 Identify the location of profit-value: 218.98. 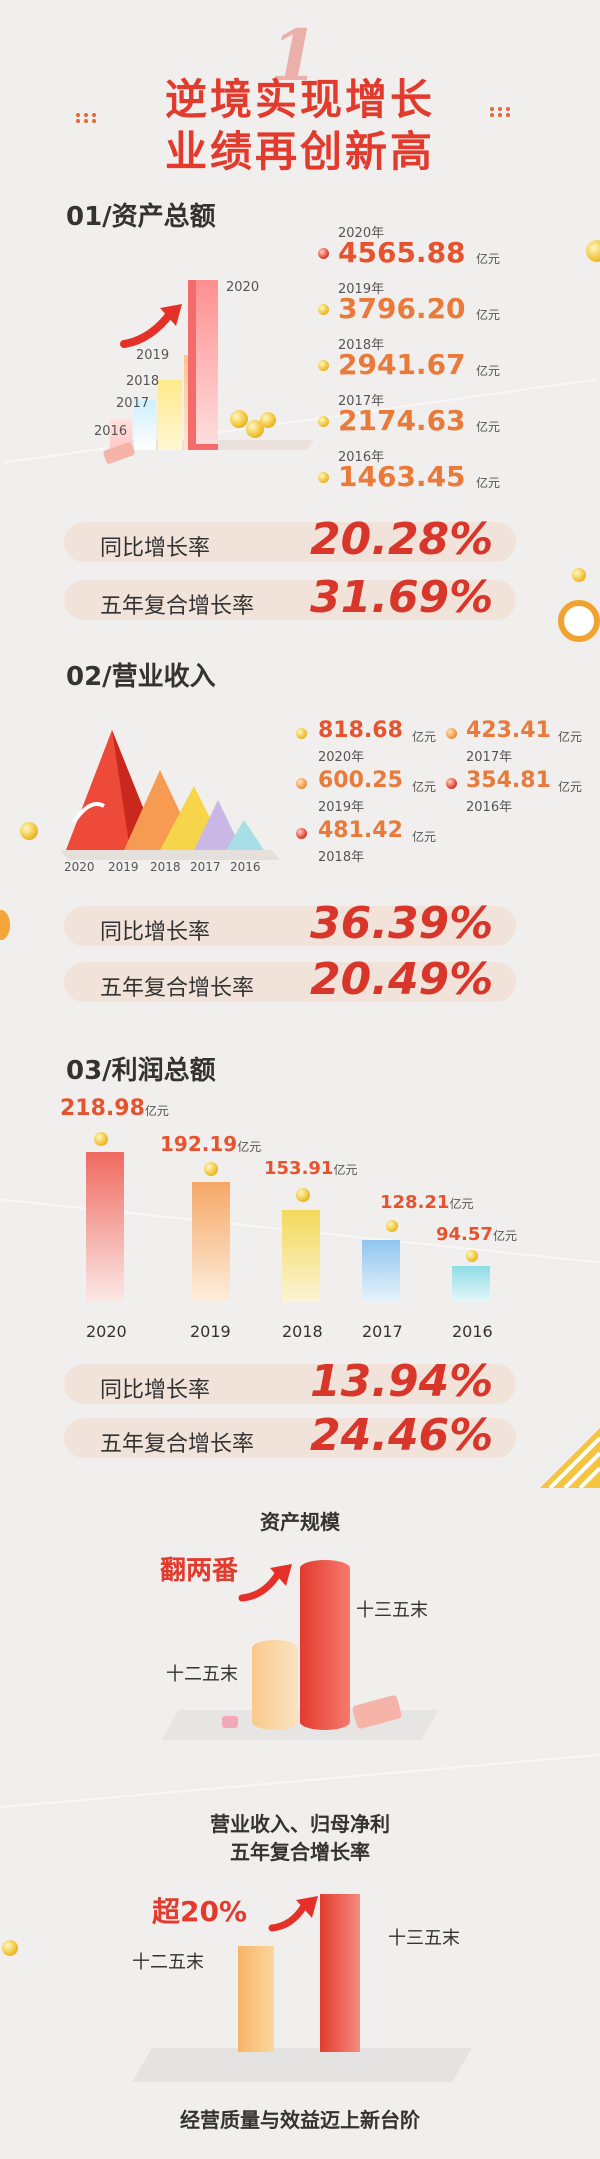
(102, 1108).